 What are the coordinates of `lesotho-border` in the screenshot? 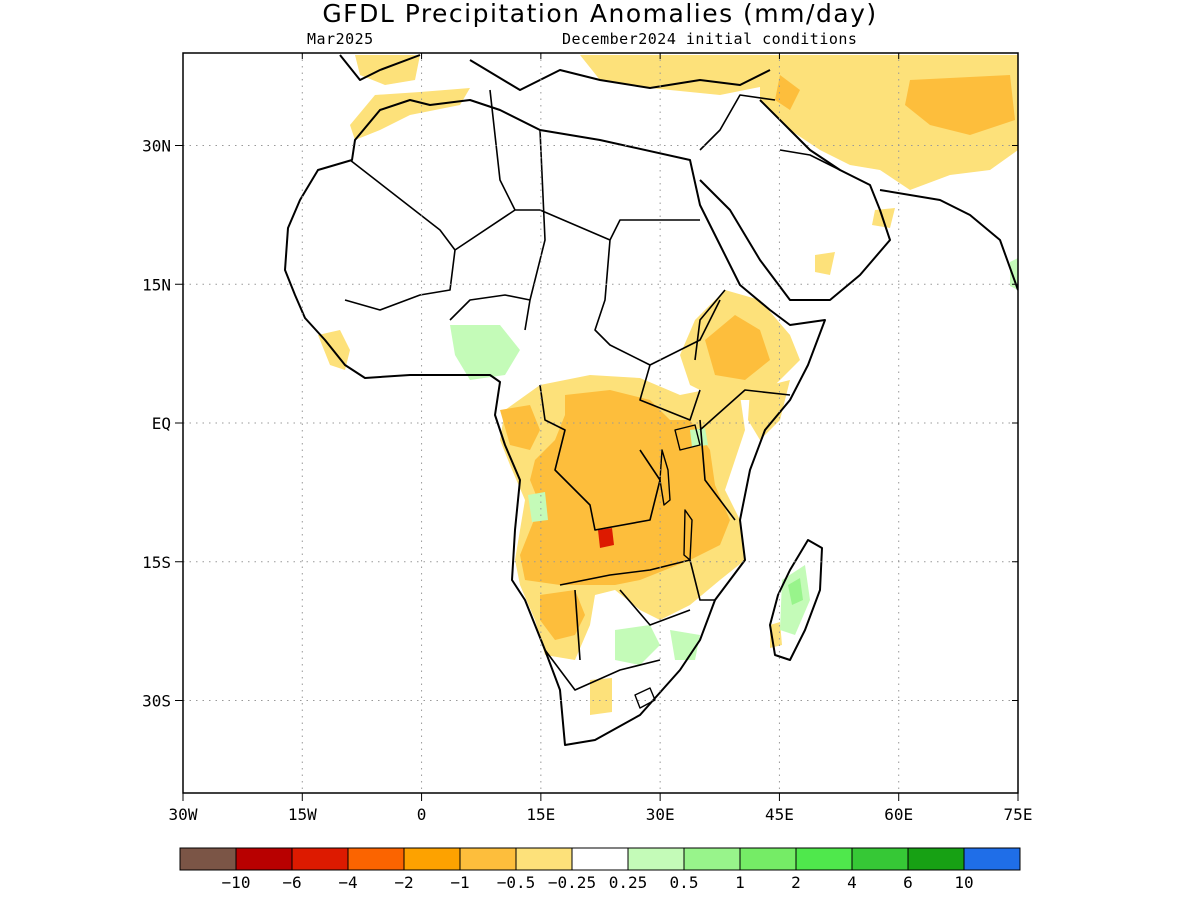 It's located at (645, 698).